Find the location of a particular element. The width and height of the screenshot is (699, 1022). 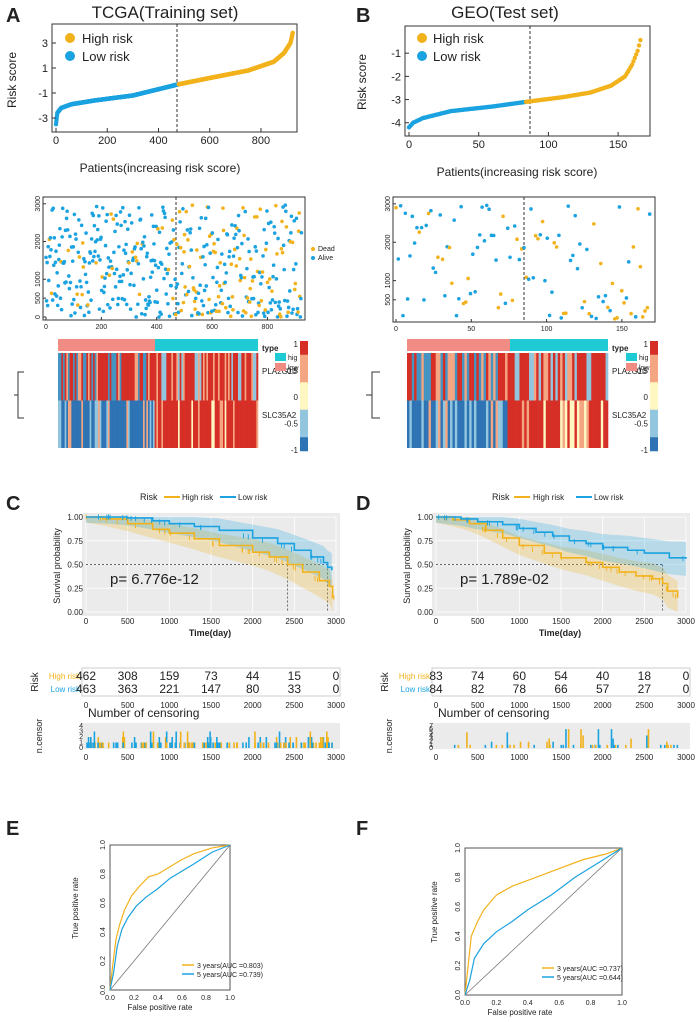

risk-point is located at coordinates (640, 40).